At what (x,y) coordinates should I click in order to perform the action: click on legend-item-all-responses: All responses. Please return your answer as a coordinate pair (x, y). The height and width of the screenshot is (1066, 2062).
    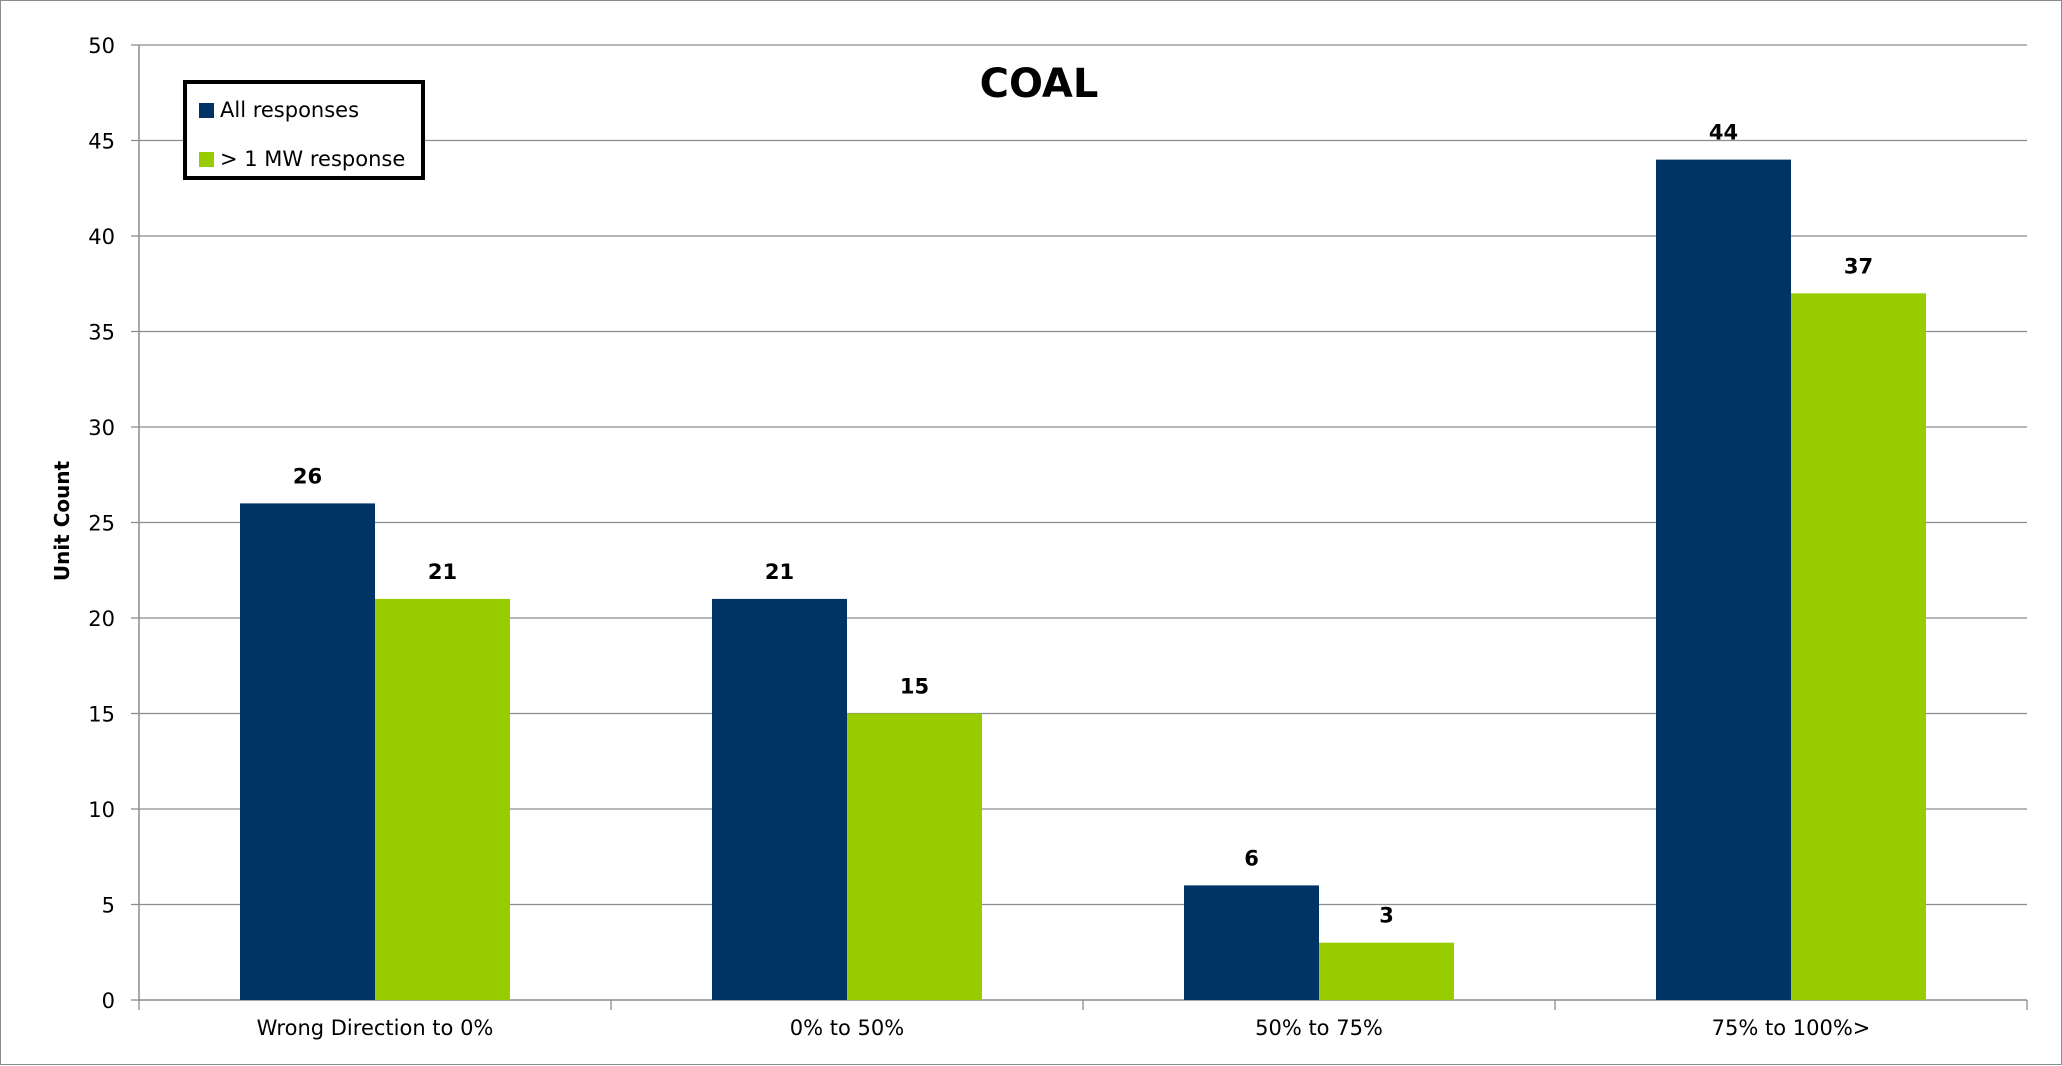
    Looking at the image, I should click on (279, 110).